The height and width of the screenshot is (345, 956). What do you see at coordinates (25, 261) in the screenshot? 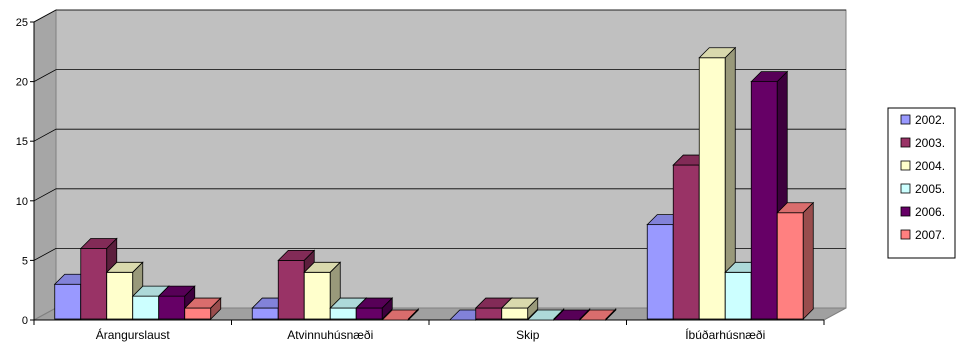
I see `y-tick-label-5: 5` at bounding box center [25, 261].